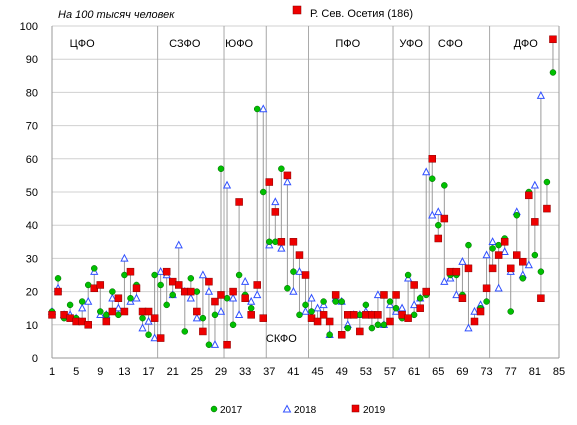 The image size is (577, 425). I want to click on legend-marker-2019, so click(355, 408).